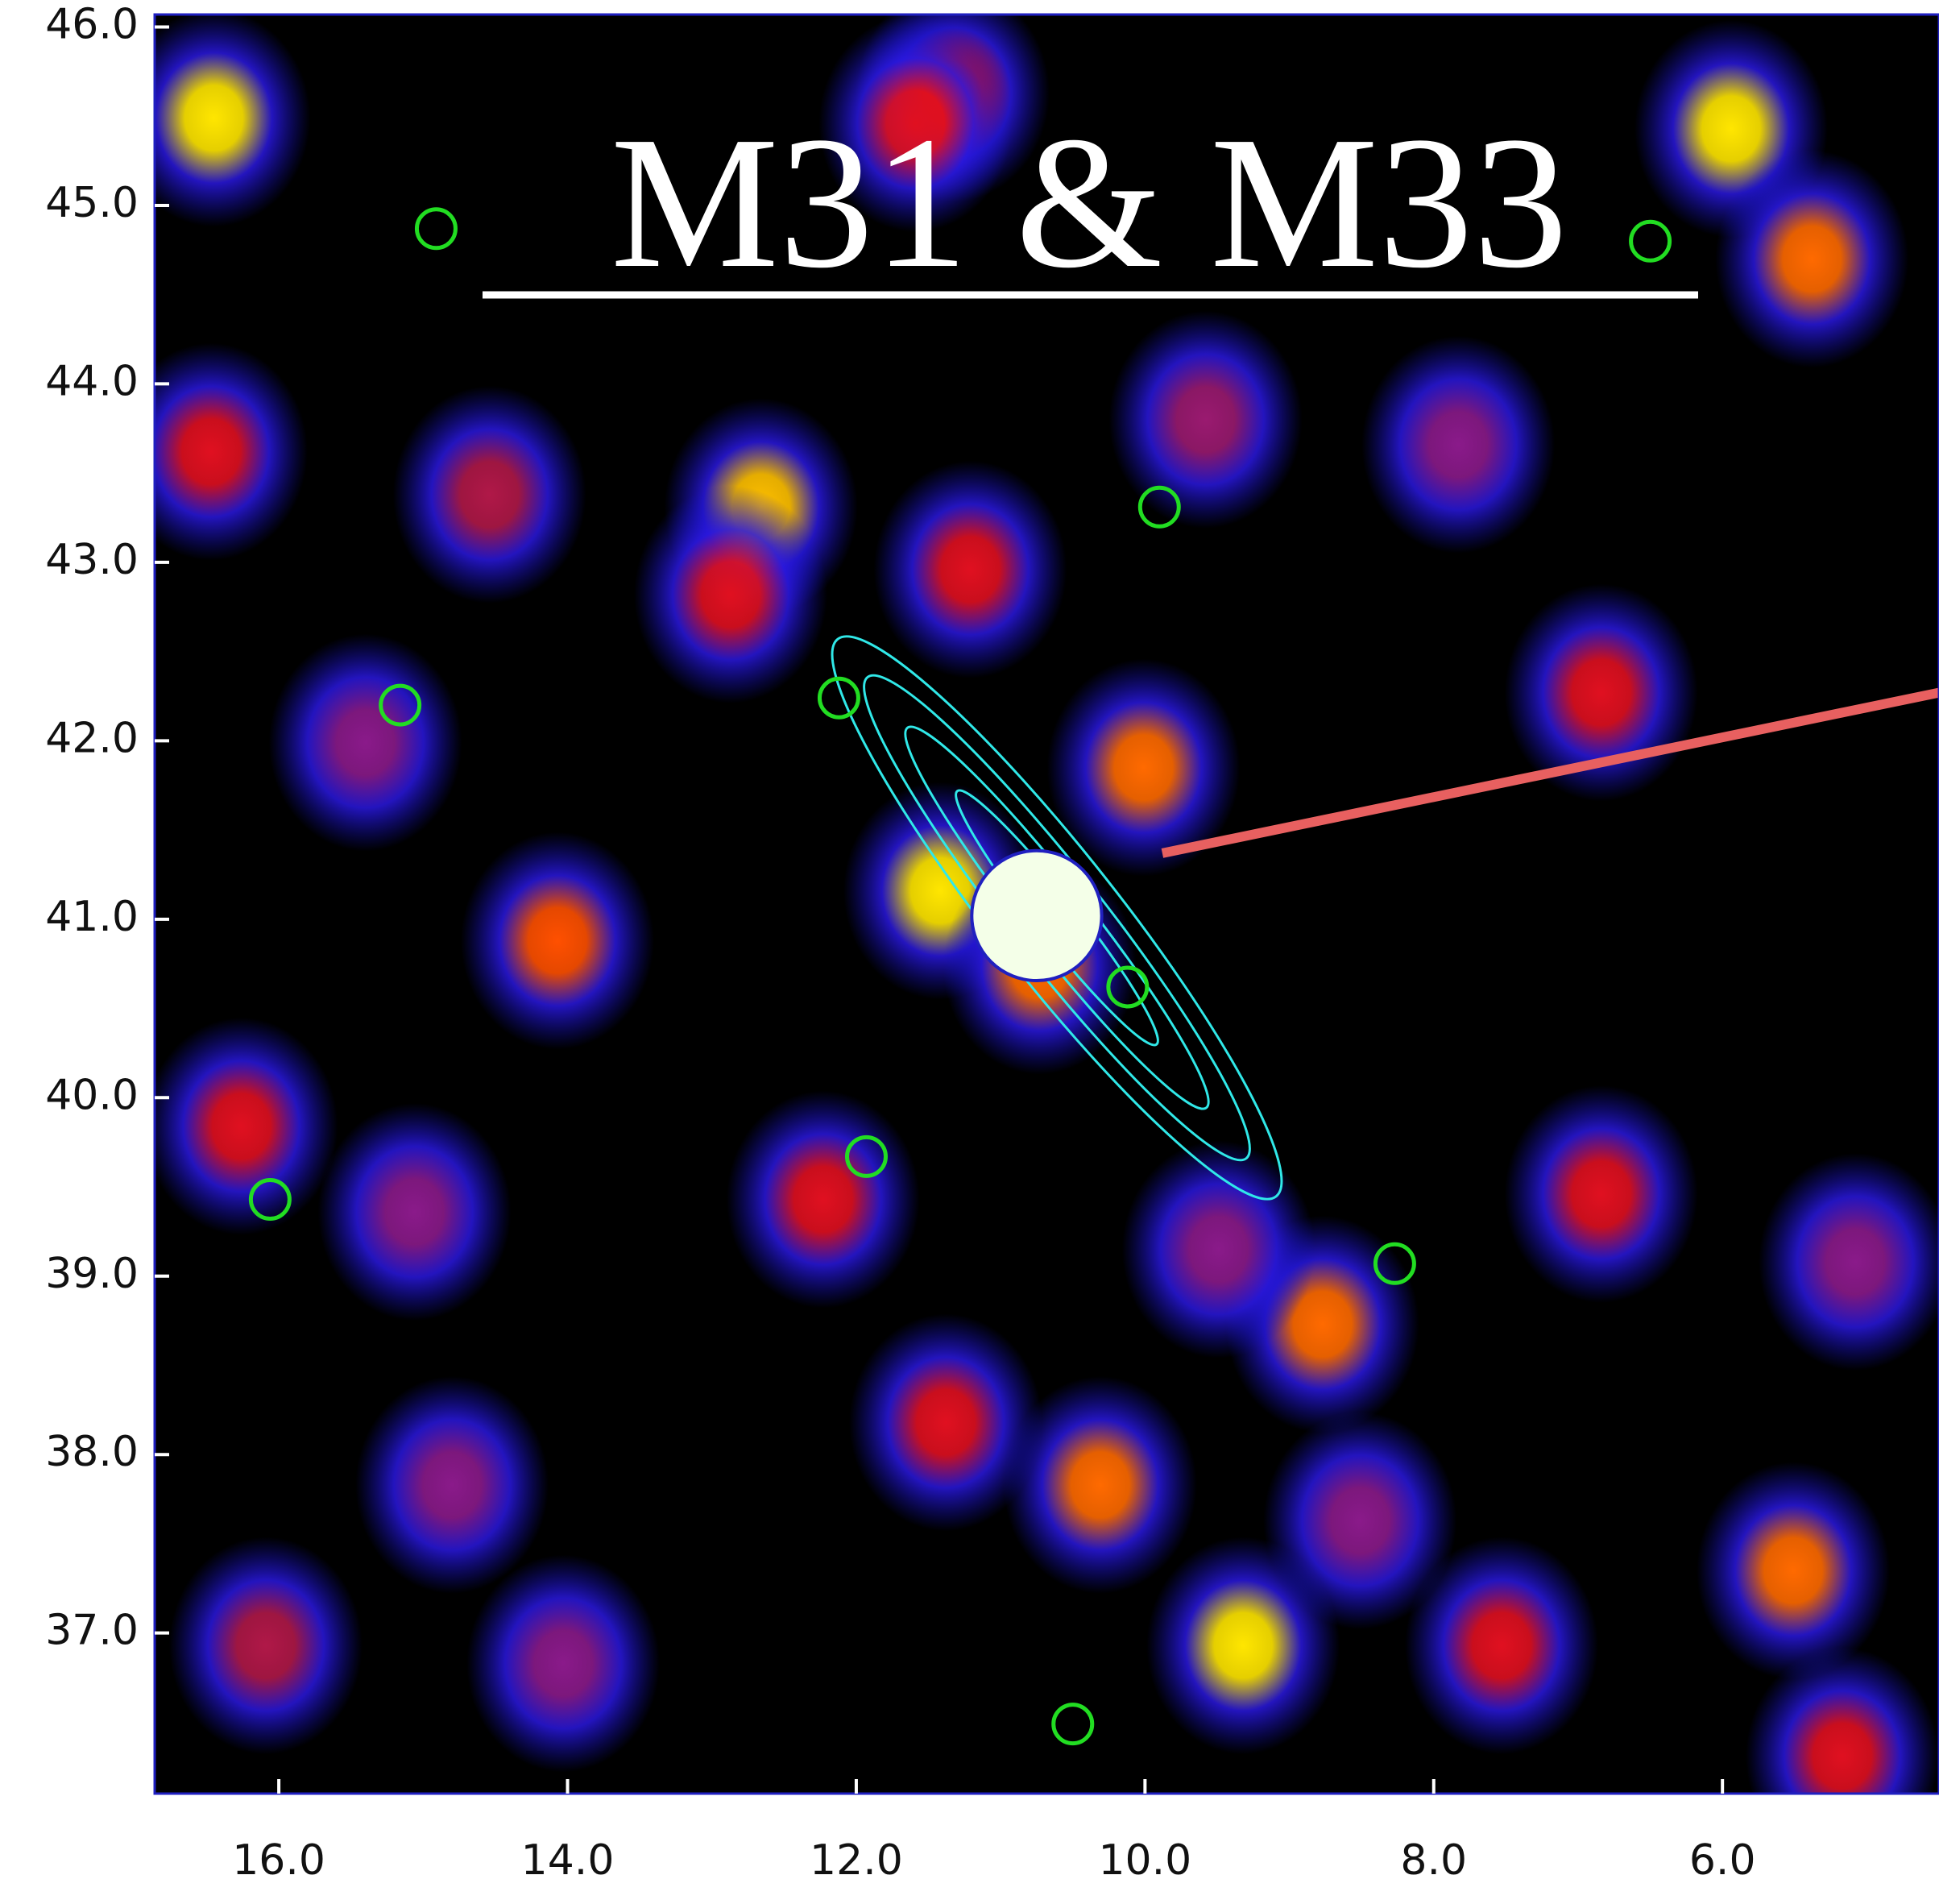 The image size is (1939, 1904). Describe the element at coordinates (279, 1861) in the screenshot. I see `x-tick-label: 16.0` at that location.